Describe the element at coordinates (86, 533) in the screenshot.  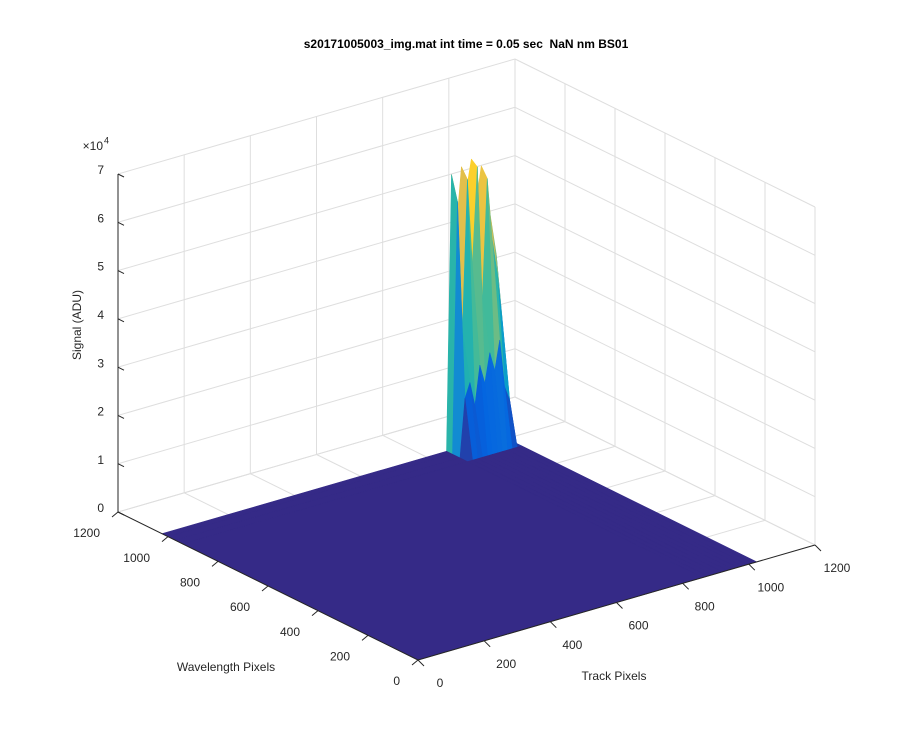
I see `y-tick-label: 1200` at that location.